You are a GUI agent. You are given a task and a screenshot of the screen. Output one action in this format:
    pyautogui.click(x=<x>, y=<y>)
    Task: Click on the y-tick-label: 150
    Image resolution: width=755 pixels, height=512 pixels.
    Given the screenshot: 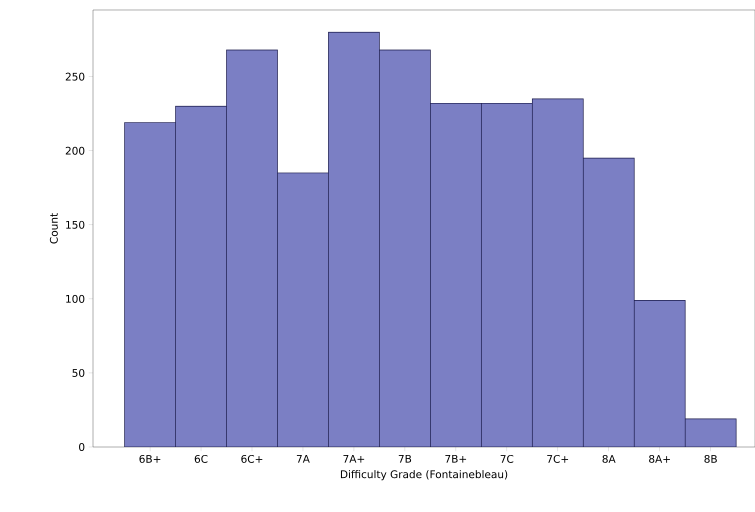 What is the action you would take?
    pyautogui.click(x=75, y=224)
    